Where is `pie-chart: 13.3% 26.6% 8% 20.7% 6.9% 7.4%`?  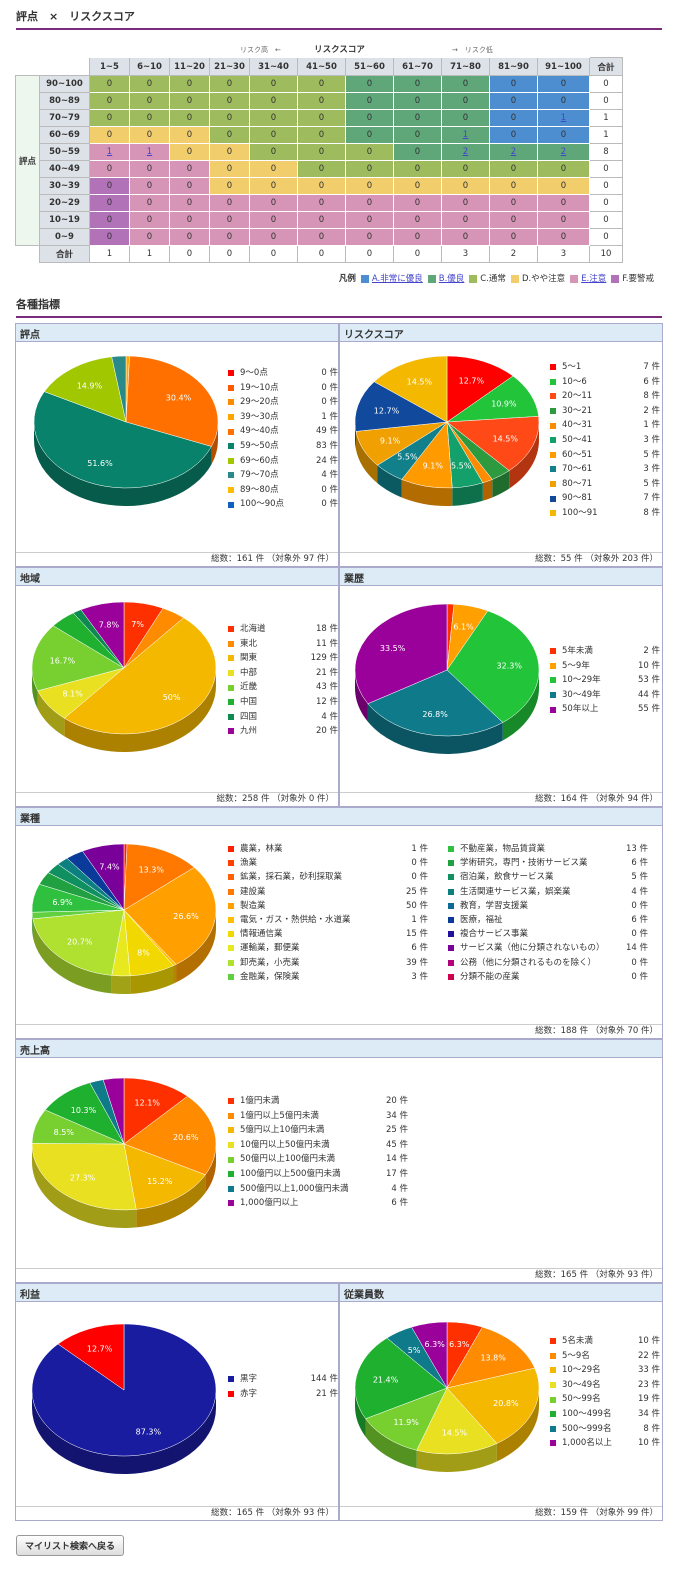
pie-chart: 13.3% 26.6% 8% 20.7% 6.9% 7.4% is located at coordinates (124, 918).